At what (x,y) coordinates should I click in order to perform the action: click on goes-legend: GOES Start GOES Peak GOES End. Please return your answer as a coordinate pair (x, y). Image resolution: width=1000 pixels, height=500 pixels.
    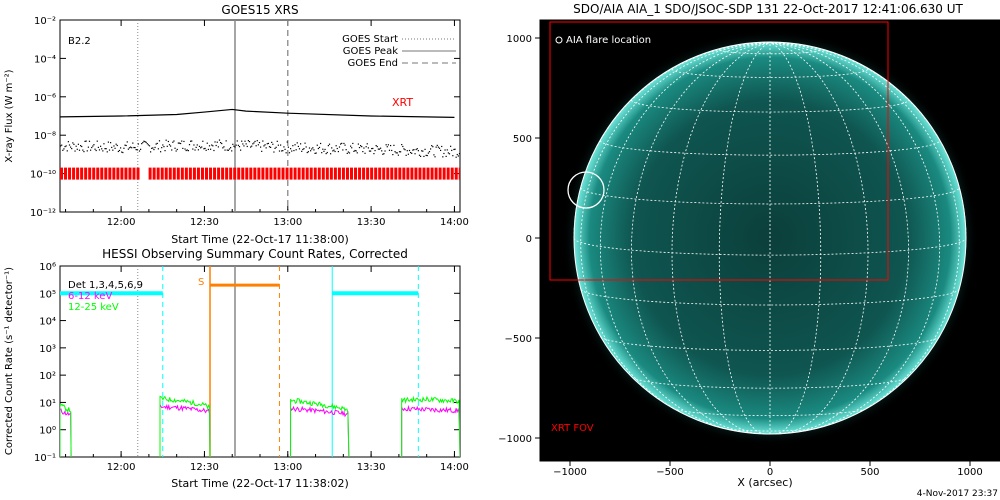
    Looking at the image, I should click on (399, 51).